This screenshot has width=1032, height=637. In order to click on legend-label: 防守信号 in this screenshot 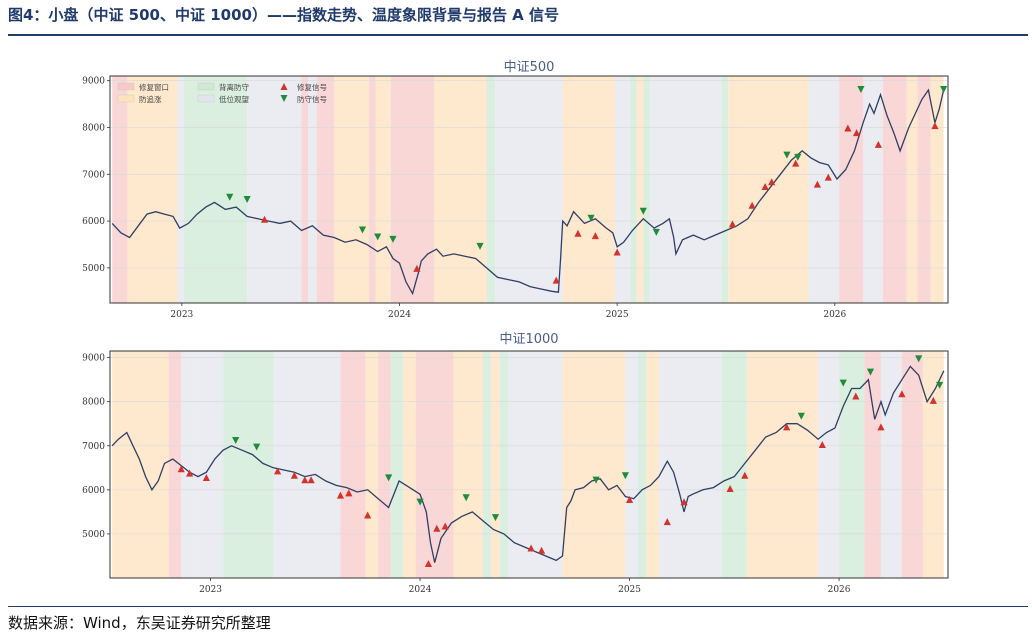, I will do `click(312, 99)`.